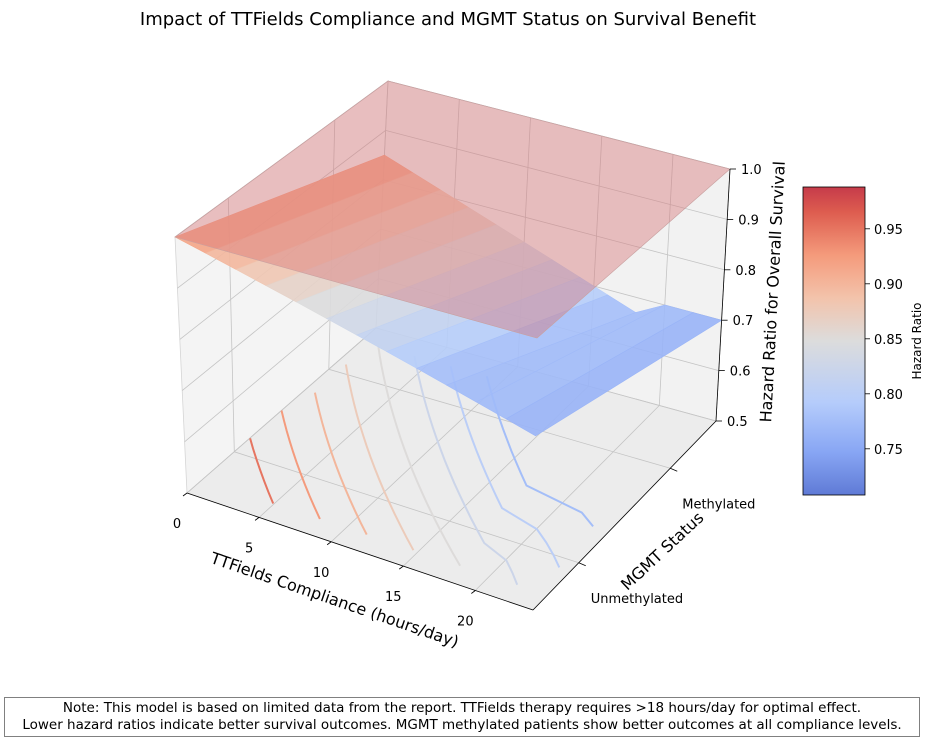 The height and width of the screenshot is (742, 934). I want to click on y-axis-label: MGMT Status, so click(662, 551).